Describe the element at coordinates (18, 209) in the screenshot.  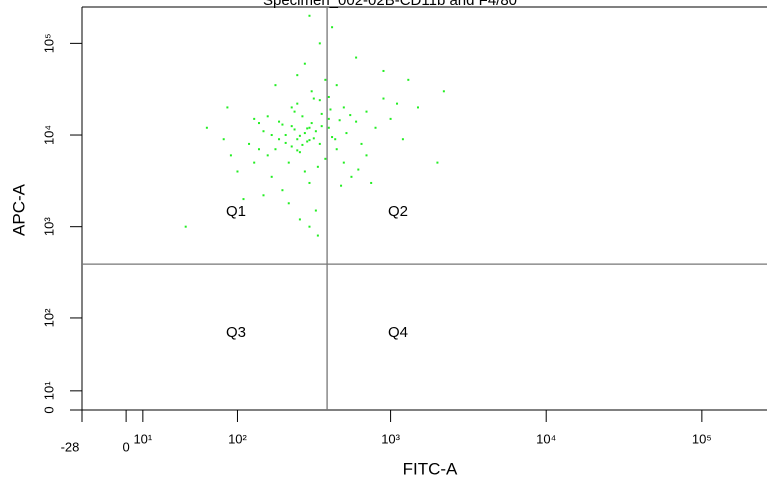
I see `y-axis-label: APC-A` at that location.